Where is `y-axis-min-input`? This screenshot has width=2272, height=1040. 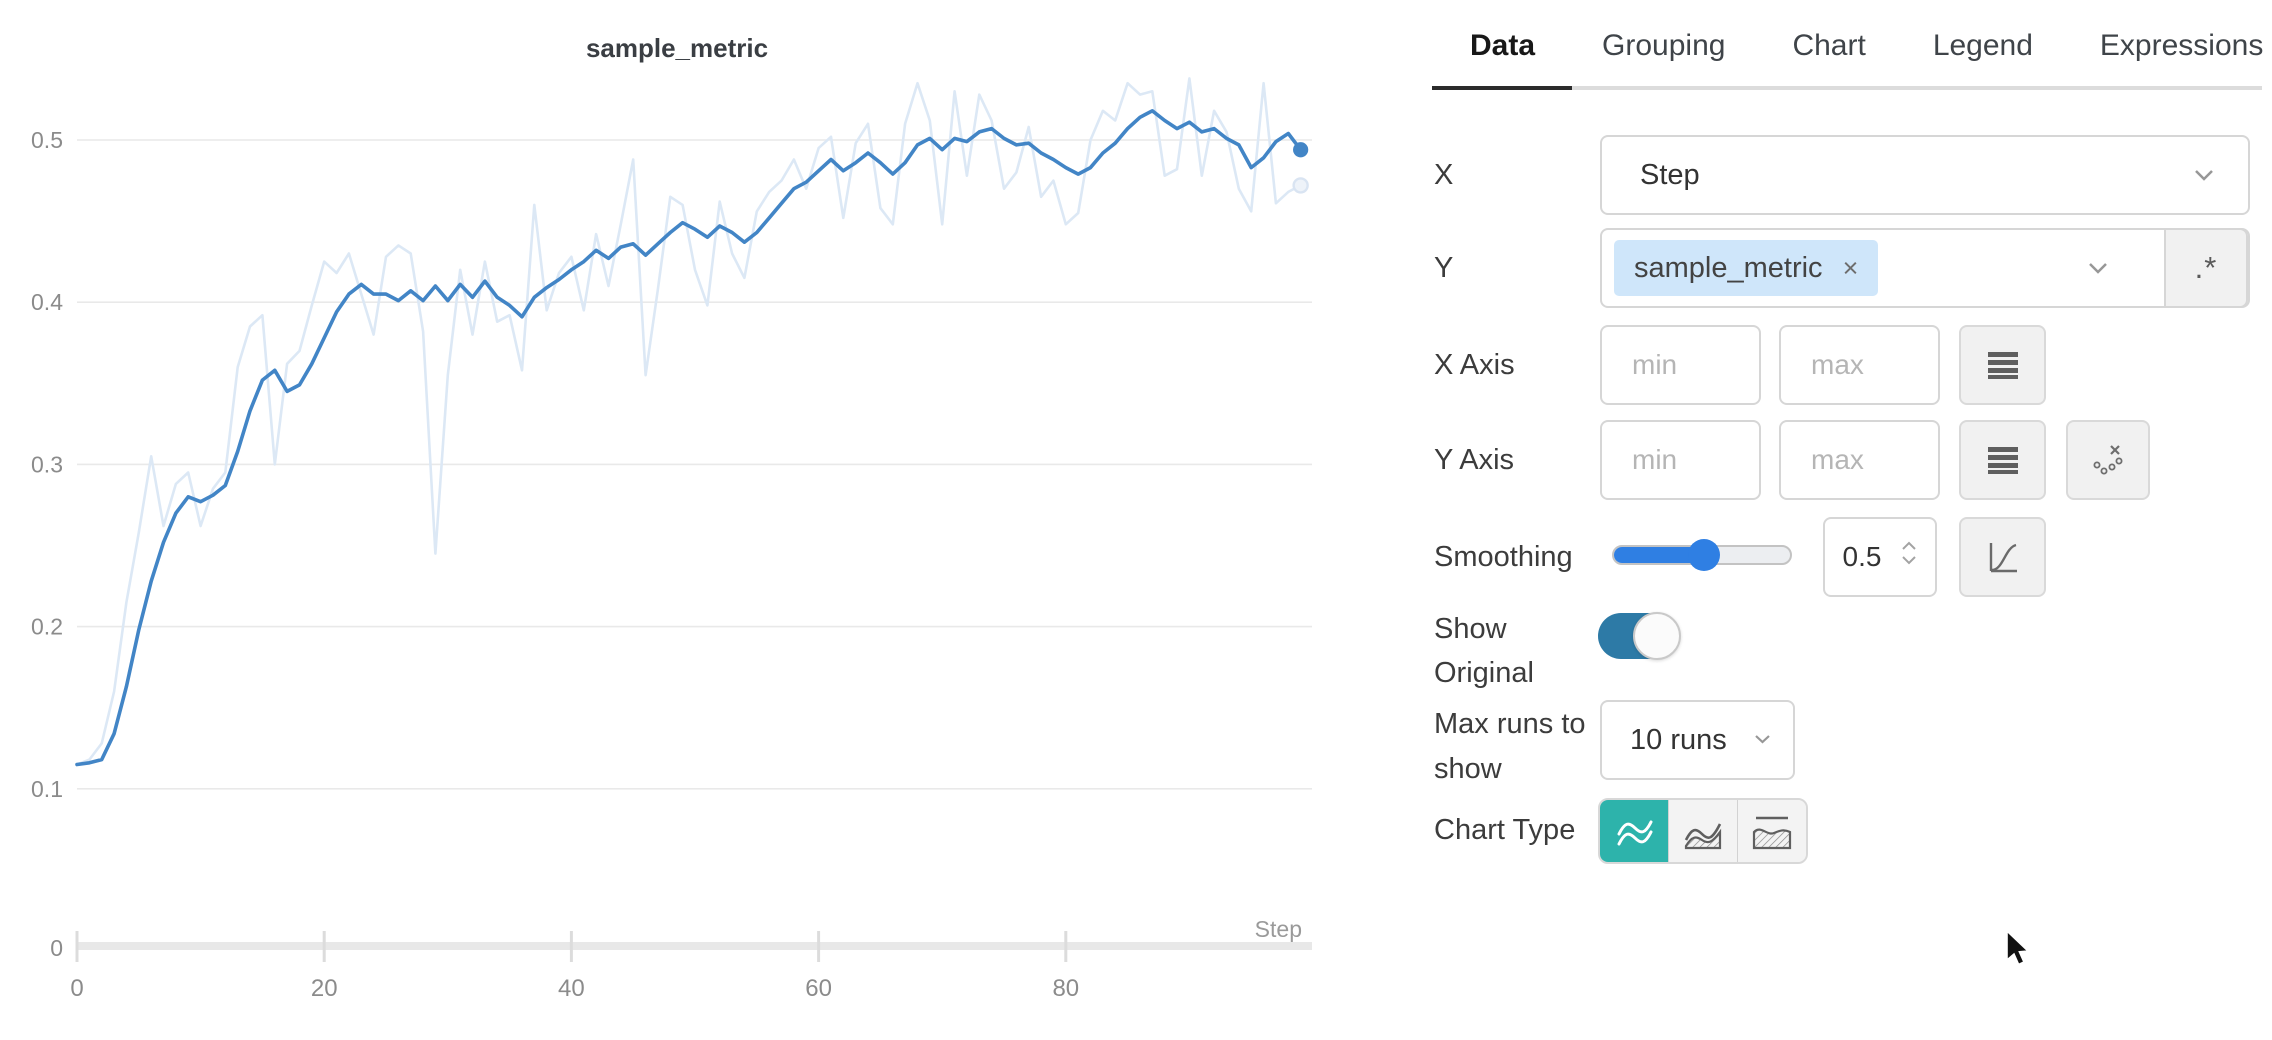
y-axis-min-input is located at coordinates (1680, 460).